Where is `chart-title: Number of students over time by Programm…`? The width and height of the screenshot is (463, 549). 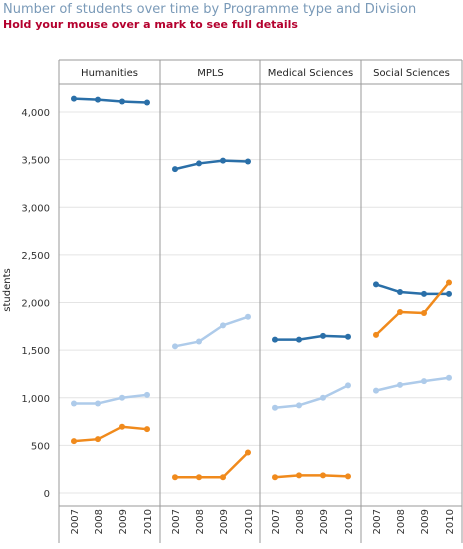
chart-title: Number of students over time by Programm… is located at coordinates (210, 9).